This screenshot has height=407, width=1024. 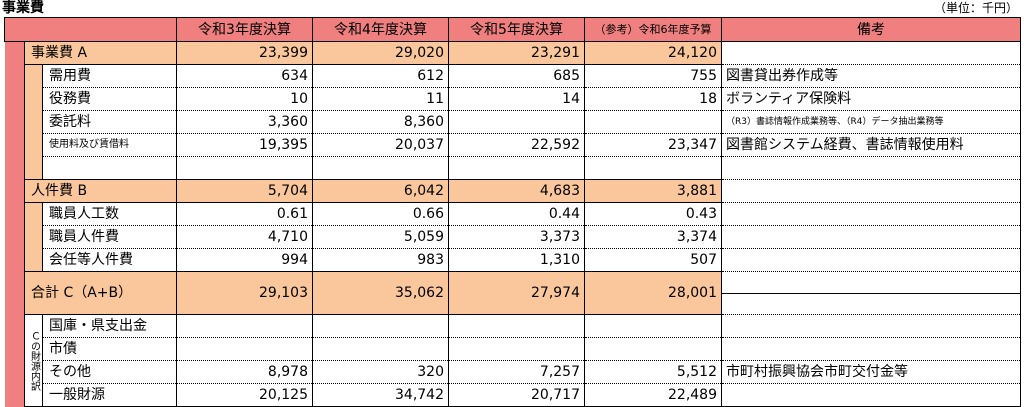 What do you see at coordinates (380, 53) in the screenshot?
I see `jigyohi-r4: 29,020` at bounding box center [380, 53].